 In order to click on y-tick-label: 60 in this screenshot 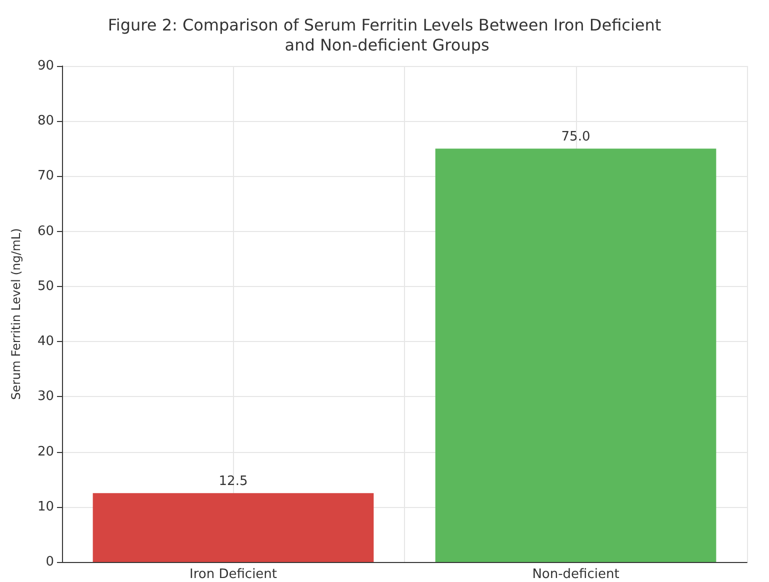, I will do `click(45, 231)`.